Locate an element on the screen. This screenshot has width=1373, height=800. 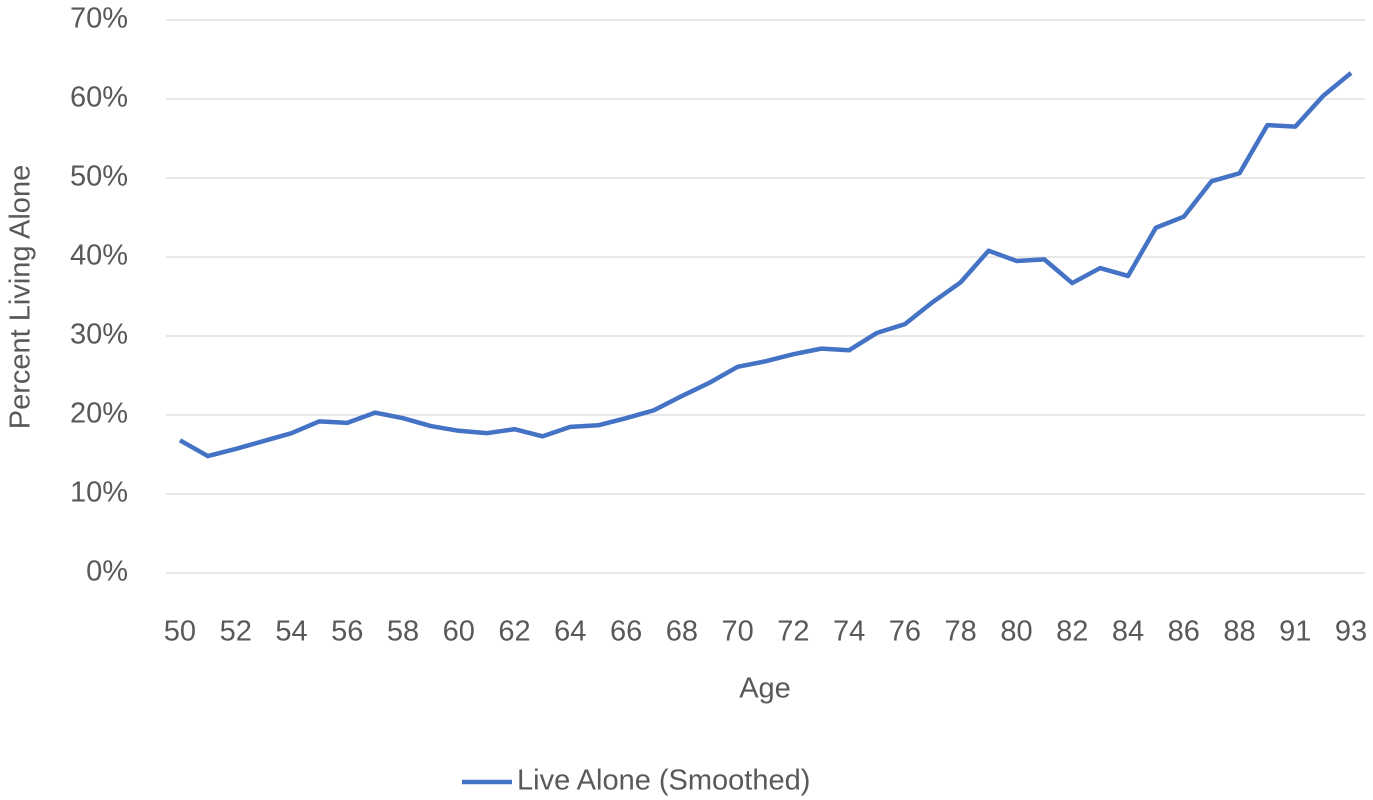
y-tick-label: 70% is located at coordinates (99, 19).